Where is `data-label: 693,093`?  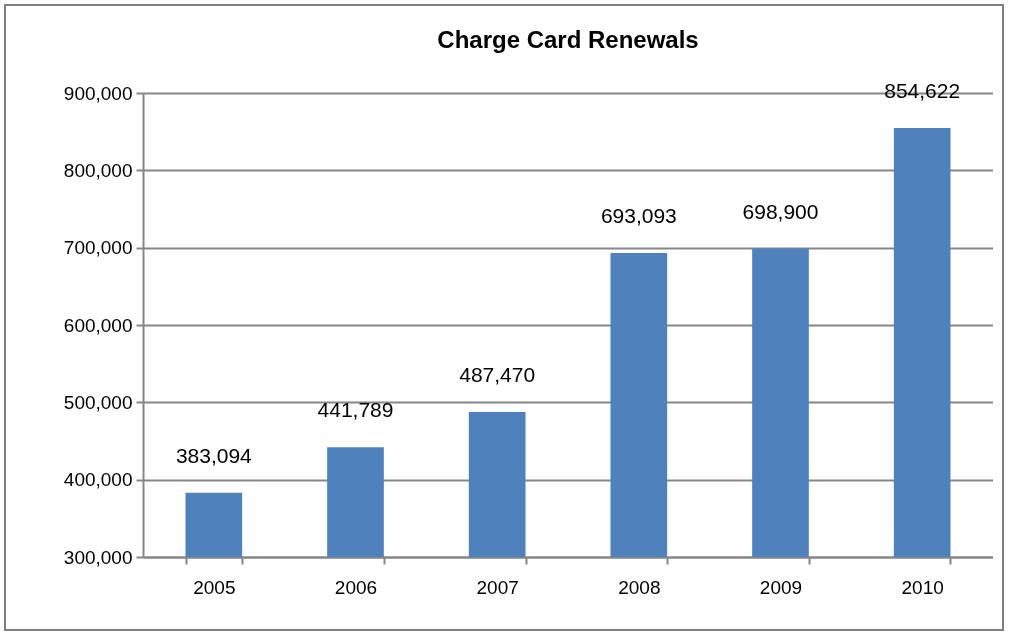 data-label: 693,093 is located at coordinates (638, 216).